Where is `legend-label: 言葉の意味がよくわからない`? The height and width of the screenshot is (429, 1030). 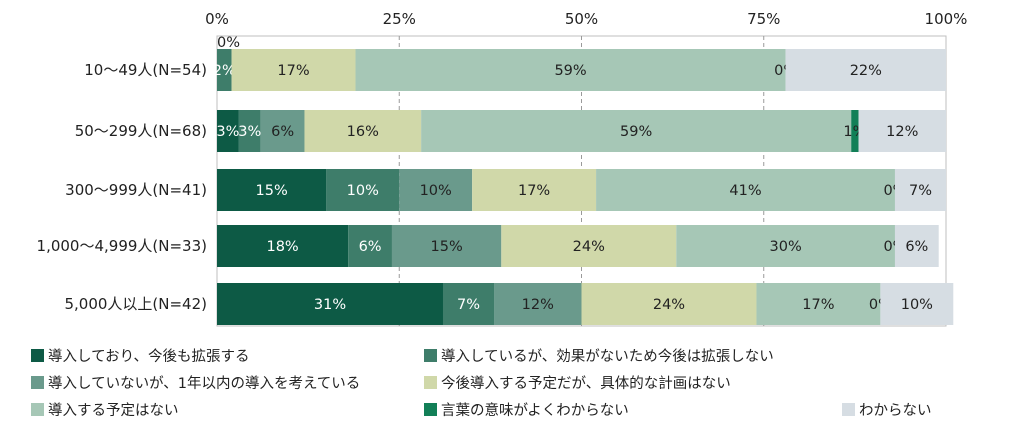 legend-label: 言葉の意味がよくわからない is located at coordinates (535, 410).